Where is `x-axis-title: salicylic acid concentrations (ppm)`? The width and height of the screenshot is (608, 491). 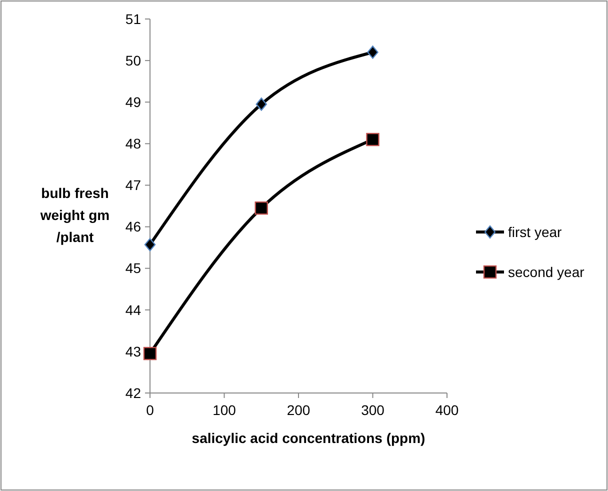
x-axis-title: salicylic acid concentrations (ppm) is located at coordinates (309, 438).